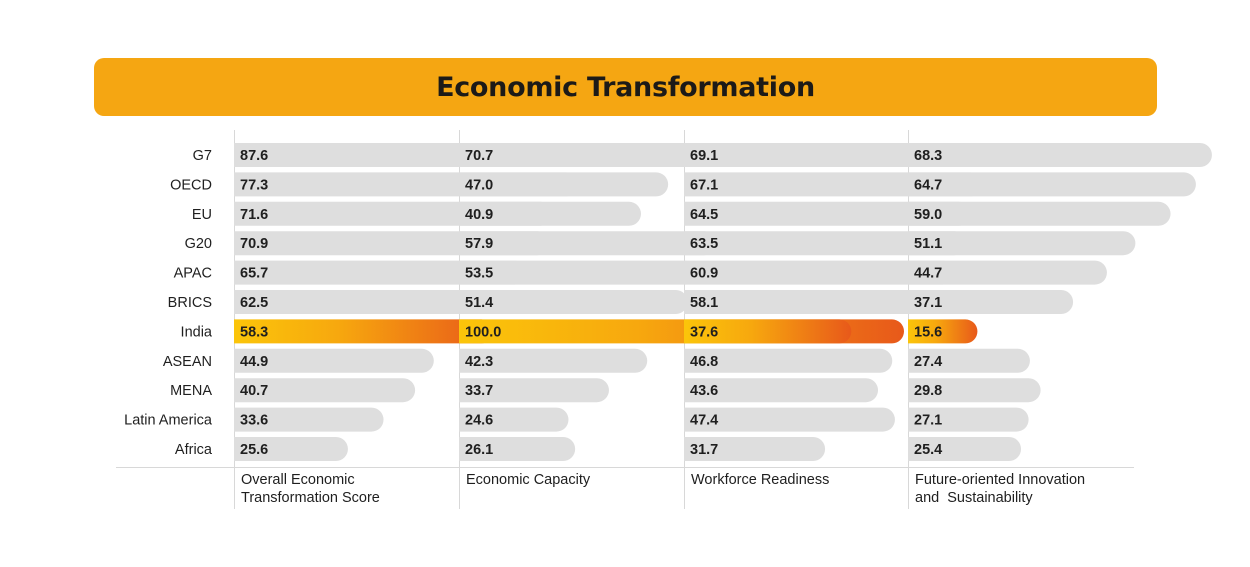 This screenshot has width=1250, height=567. Describe the element at coordinates (479, 391) in the screenshot. I see `value-label: 33.7` at that location.